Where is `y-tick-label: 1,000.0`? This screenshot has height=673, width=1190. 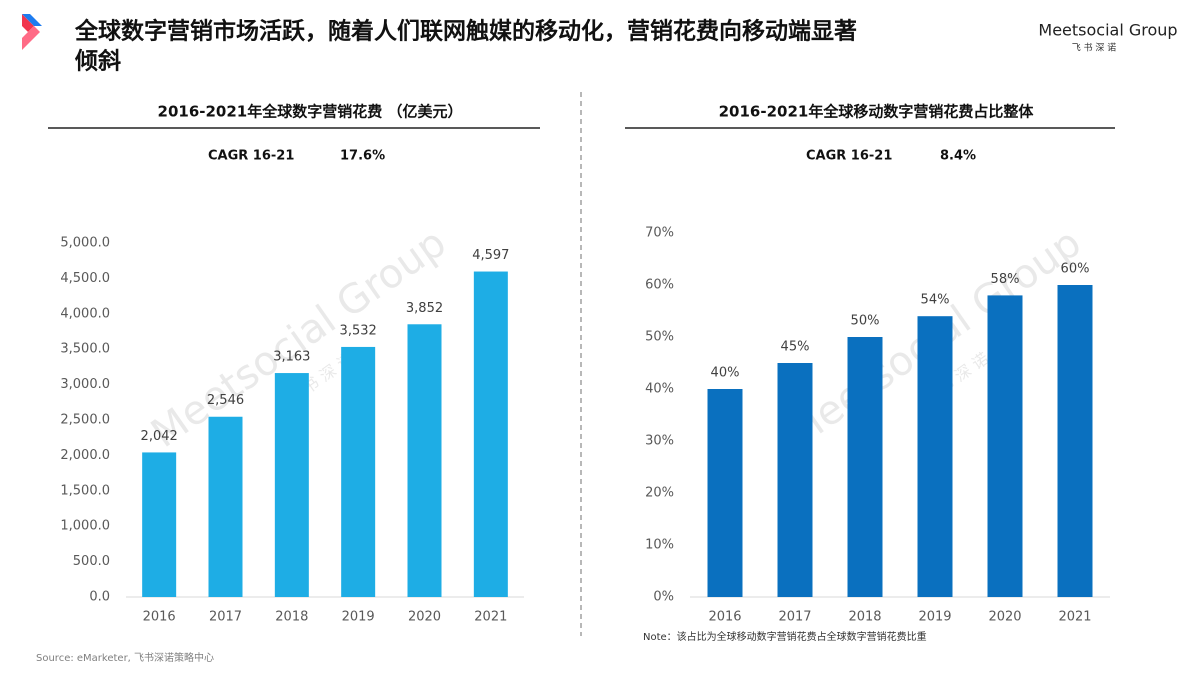 y-tick-label: 1,000.0 is located at coordinates (85, 526).